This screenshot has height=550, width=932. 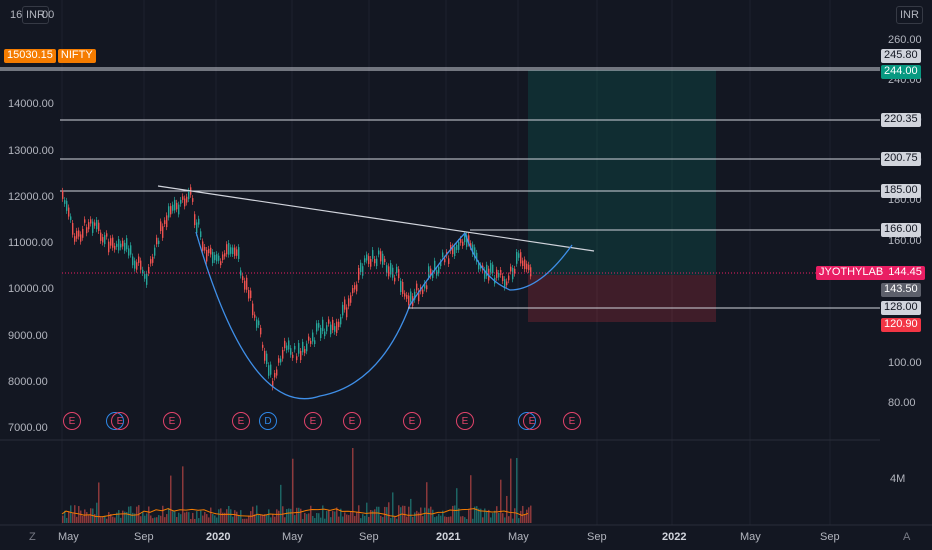 I want to click on currency-left: INR, so click(x=35, y=15).